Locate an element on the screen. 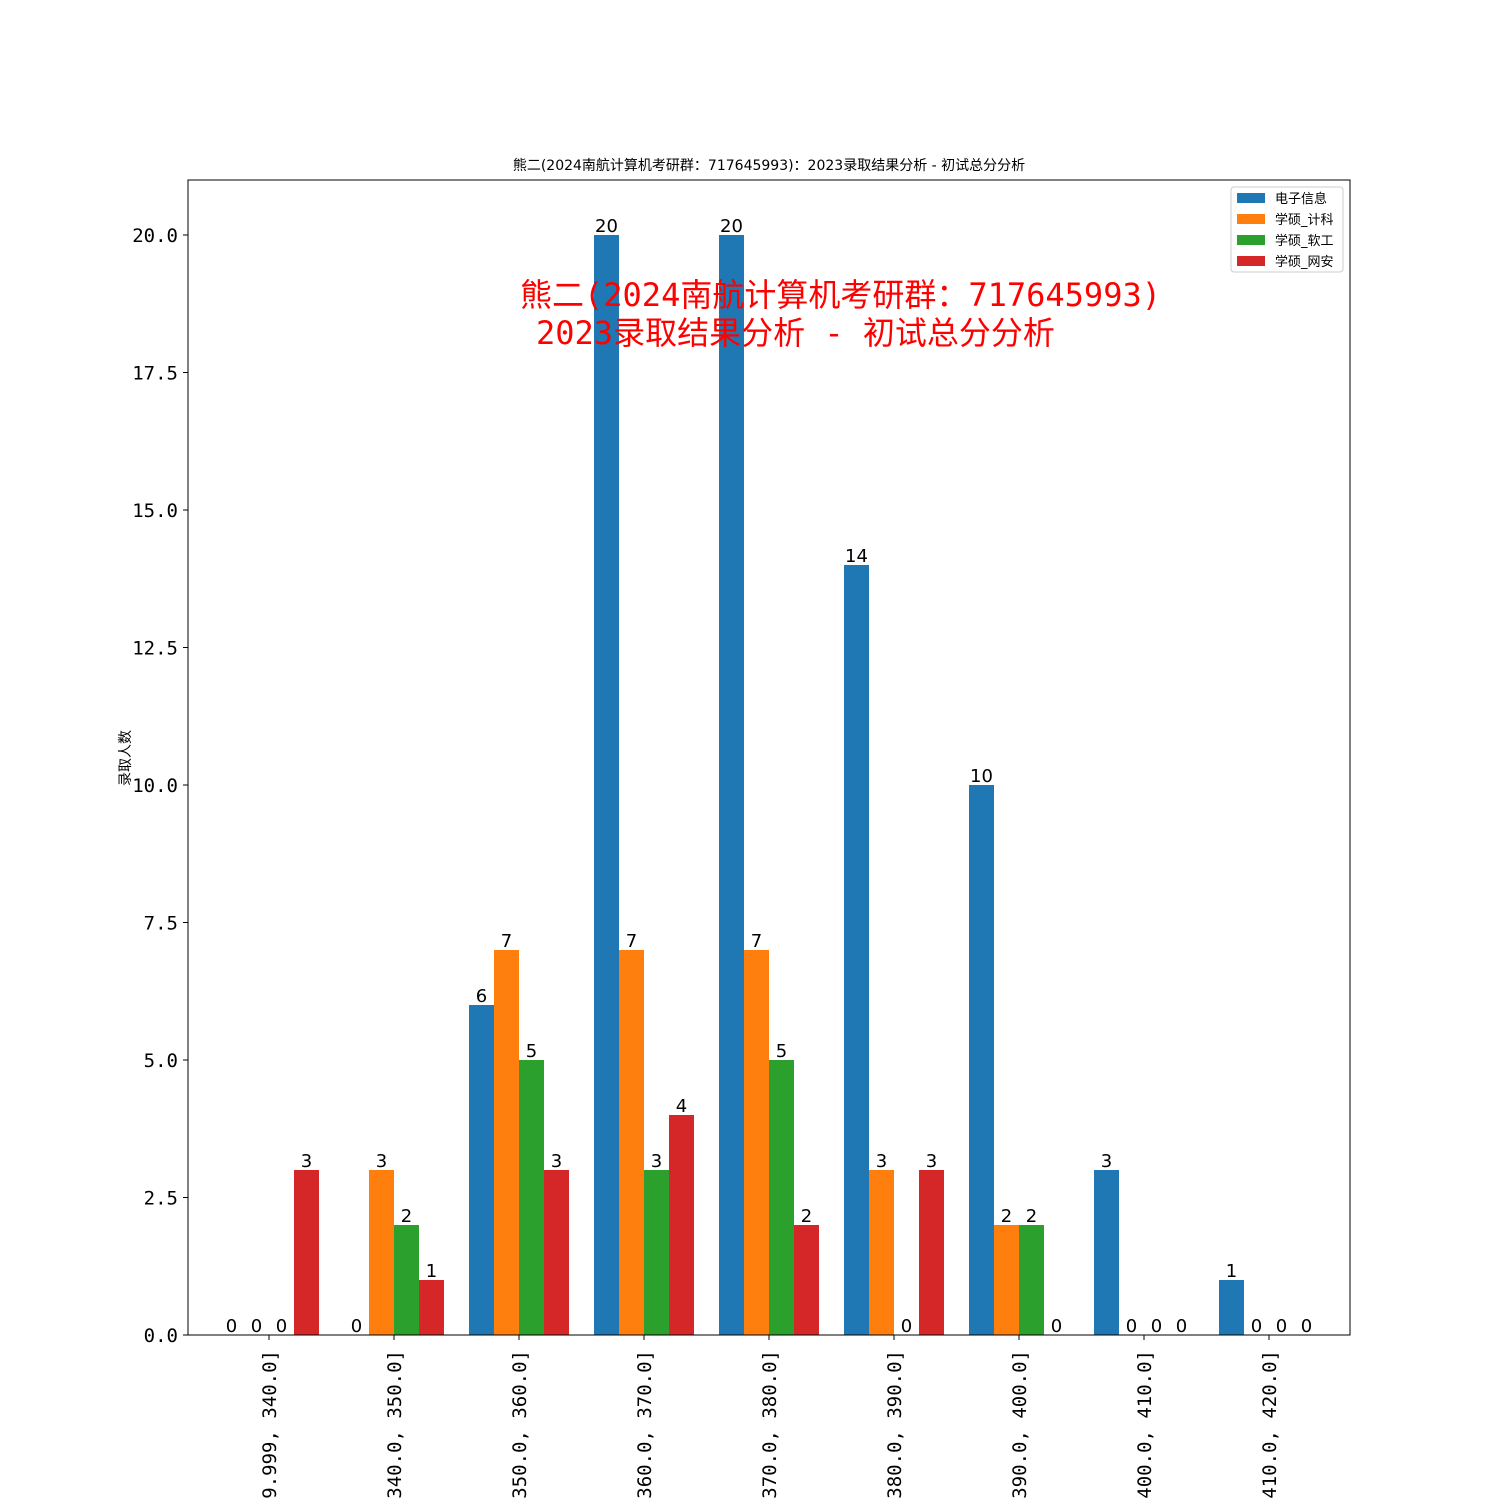 This screenshot has width=1500, height=1500. x-tick-label: (329.999, 340.0] is located at coordinates (270, 1425).